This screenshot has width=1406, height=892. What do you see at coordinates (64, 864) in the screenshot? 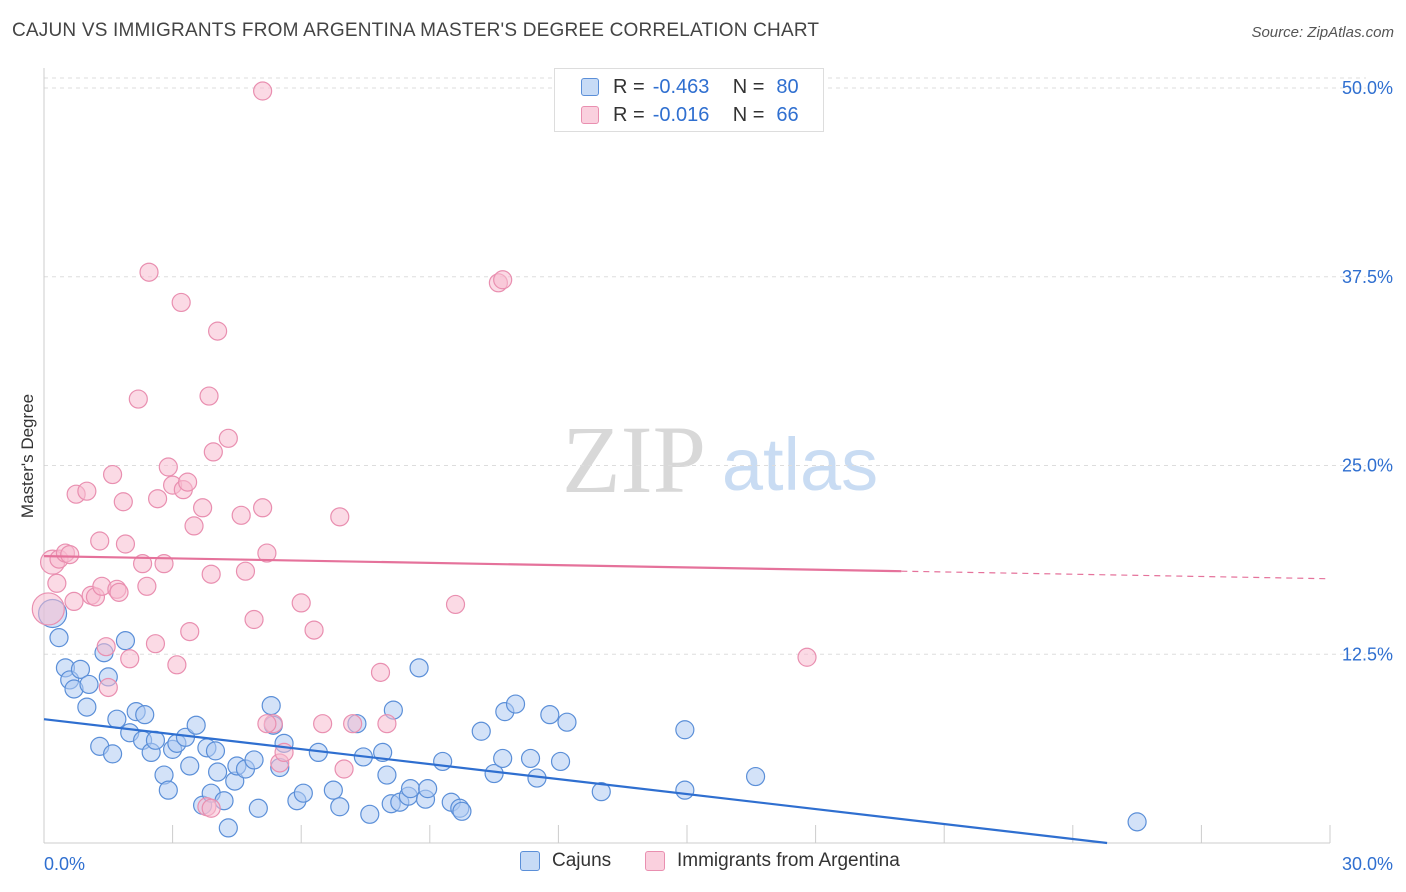
I see `x-tick-label: 0.0%` at bounding box center [64, 864].